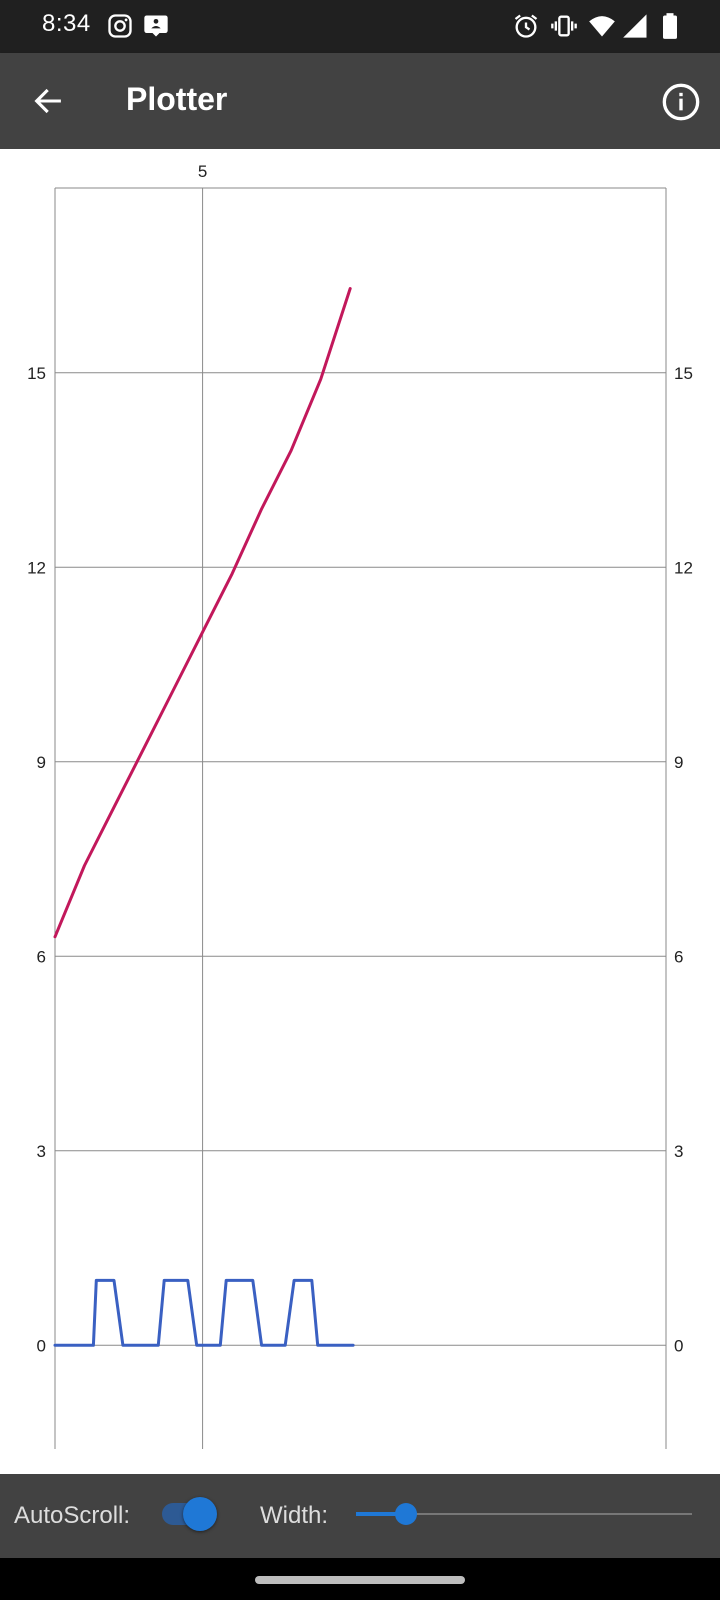 The height and width of the screenshot is (1600, 720). What do you see at coordinates (602, 26) in the screenshot?
I see `wifi-icon` at bounding box center [602, 26].